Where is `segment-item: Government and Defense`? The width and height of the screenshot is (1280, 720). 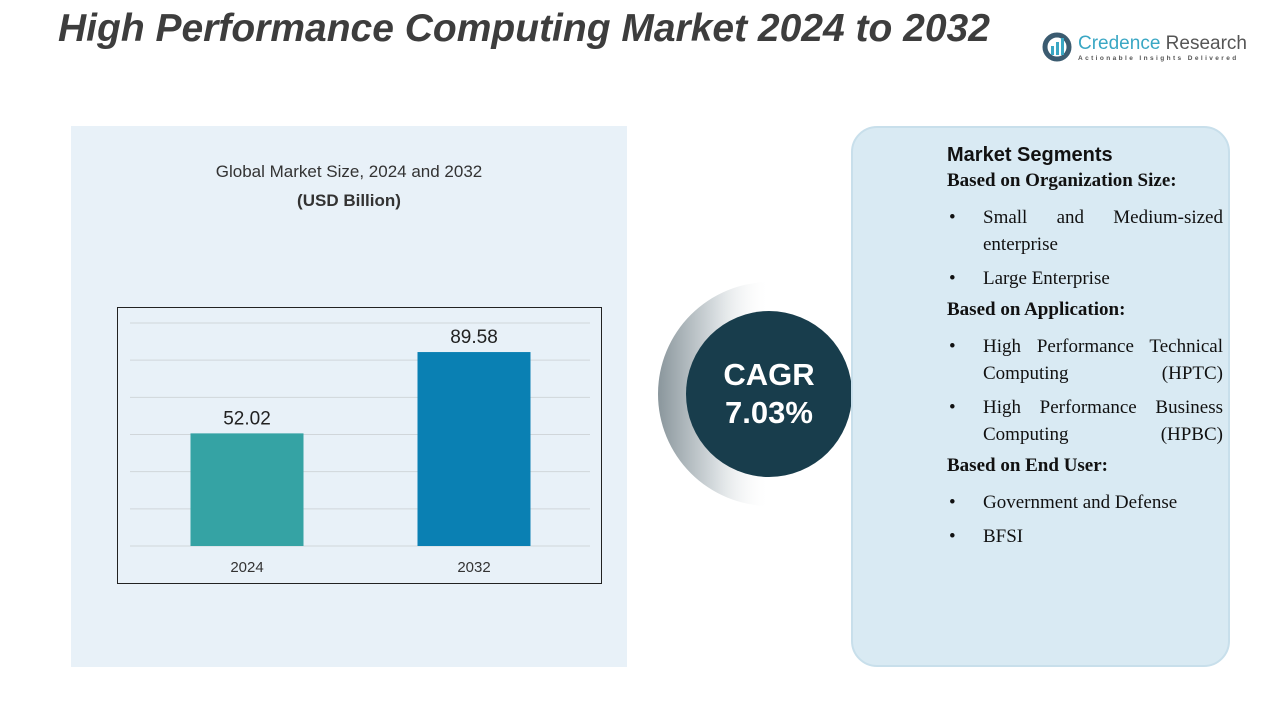 segment-item: Government and Defense is located at coordinates (1085, 502).